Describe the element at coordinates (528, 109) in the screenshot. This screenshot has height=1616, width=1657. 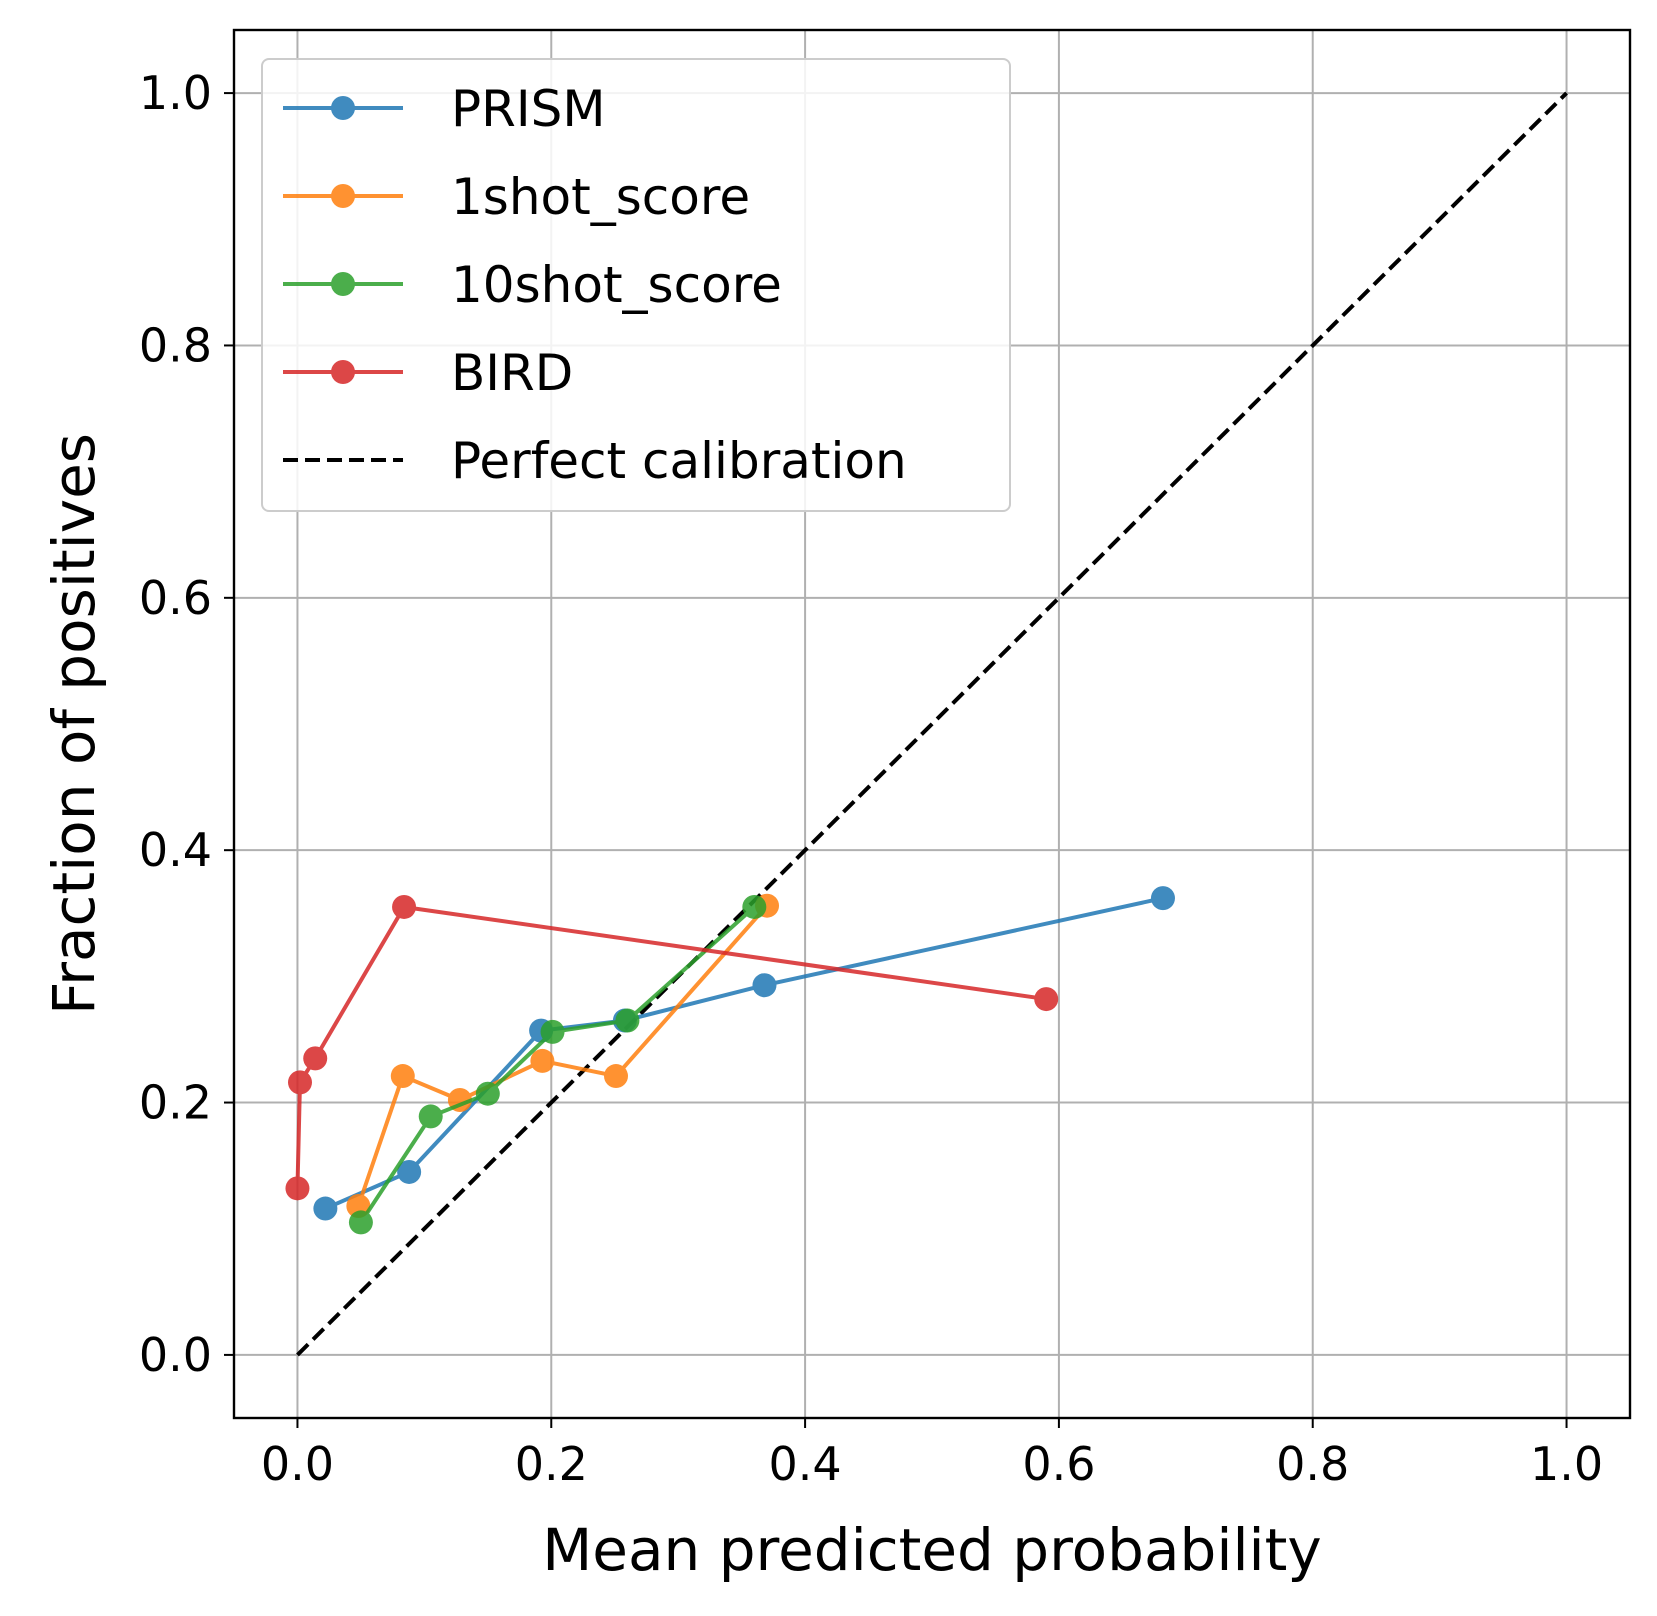
I see `legend-label-prism: PRISM` at that location.